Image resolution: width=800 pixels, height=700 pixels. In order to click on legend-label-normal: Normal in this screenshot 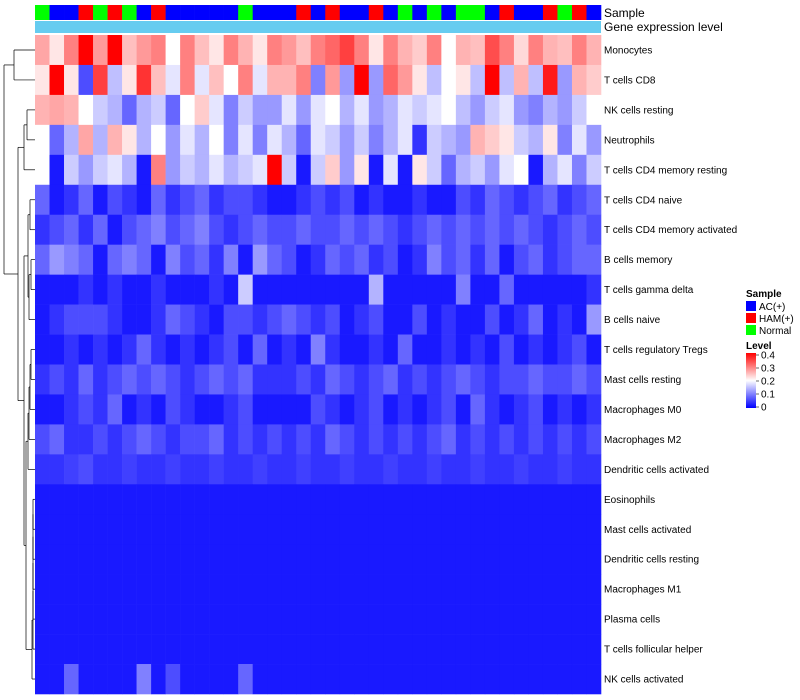, I will do `click(775, 331)`.